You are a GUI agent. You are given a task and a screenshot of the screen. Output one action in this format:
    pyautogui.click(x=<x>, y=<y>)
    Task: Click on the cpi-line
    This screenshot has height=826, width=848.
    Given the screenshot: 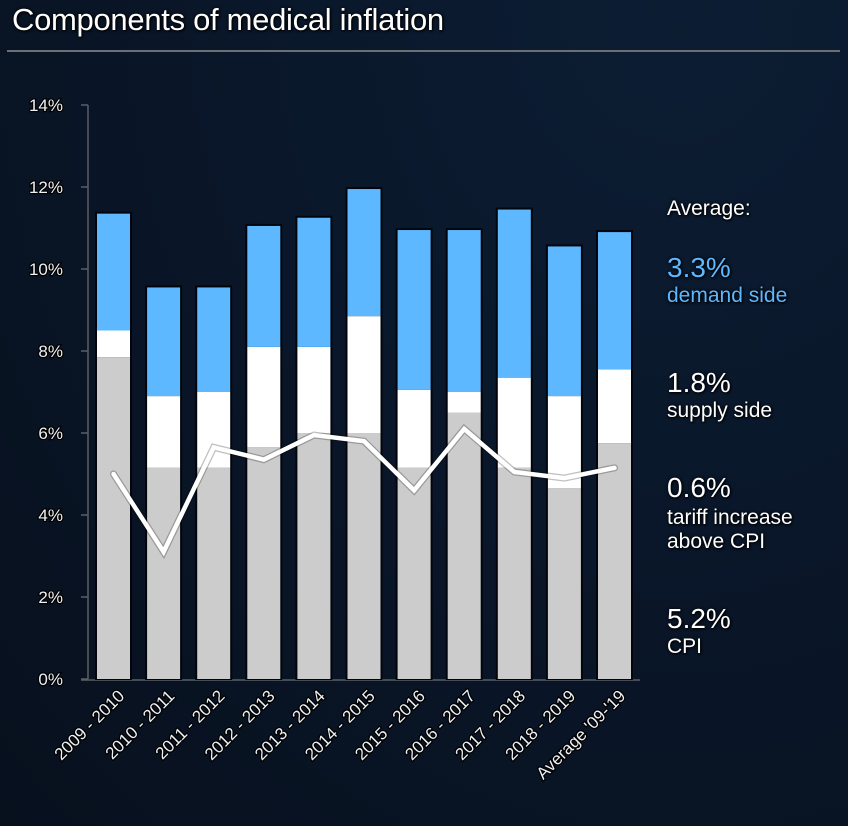 What is the action you would take?
    pyautogui.click(x=364, y=491)
    